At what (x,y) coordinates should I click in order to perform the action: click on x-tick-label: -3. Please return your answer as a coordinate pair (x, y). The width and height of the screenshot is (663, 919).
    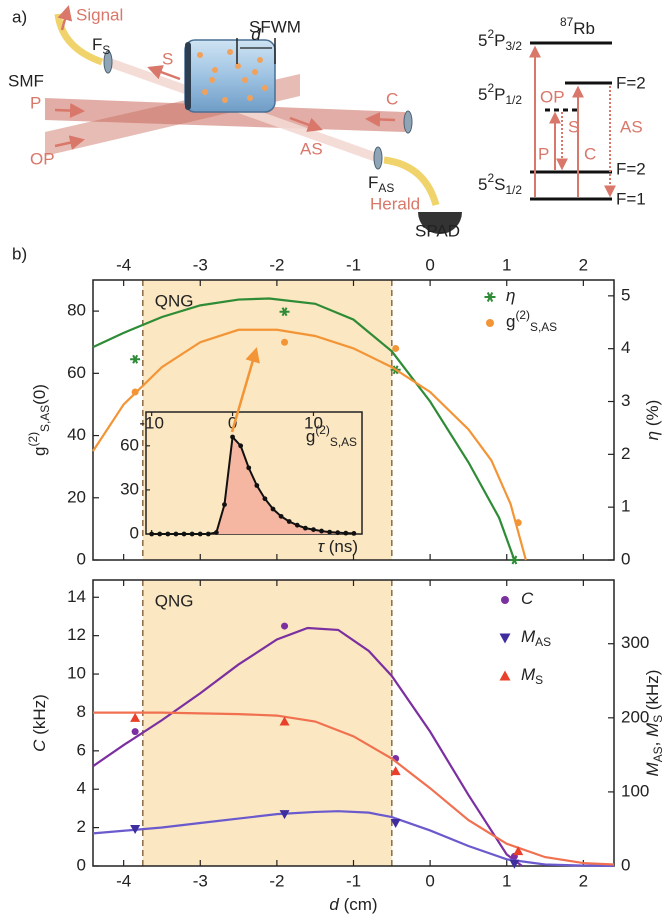
    Looking at the image, I should click on (200, 264).